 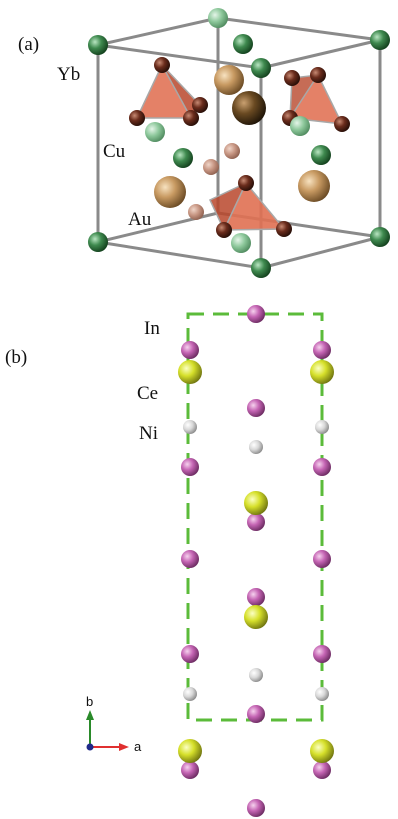 I want to click on axes-triad: b a, so click(x=114, y=724).